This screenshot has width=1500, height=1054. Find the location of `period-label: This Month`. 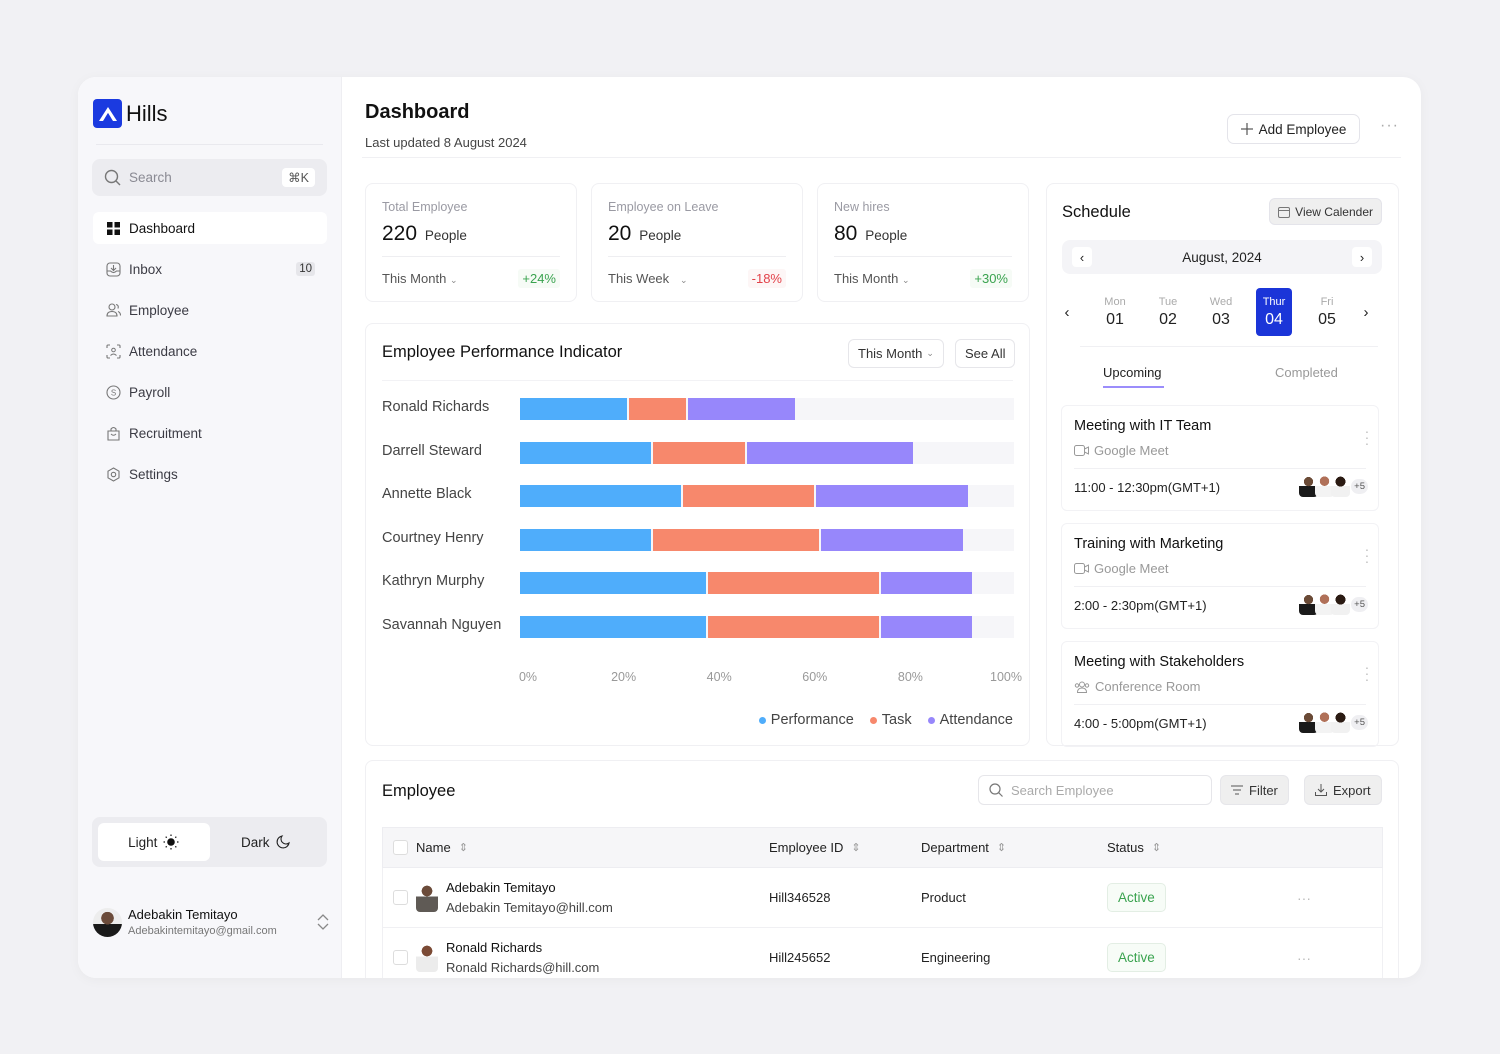

period-label: This Month is located at coordinates (866, 278).